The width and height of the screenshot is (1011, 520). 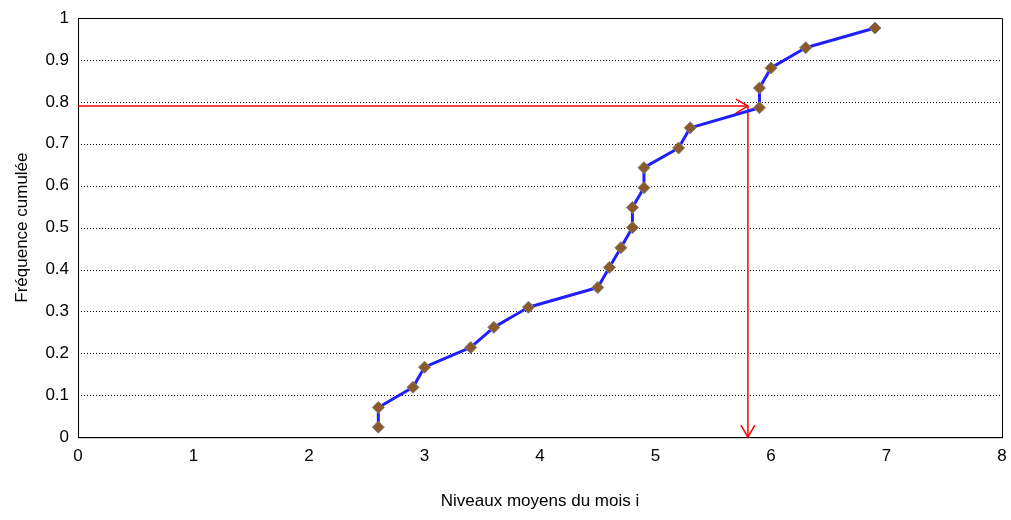 What do you see at coordinates (540, 501) in the screenshot?
I see `x-axis-title: Niveaux moyens du mois i` at bounding box center [540, 501].